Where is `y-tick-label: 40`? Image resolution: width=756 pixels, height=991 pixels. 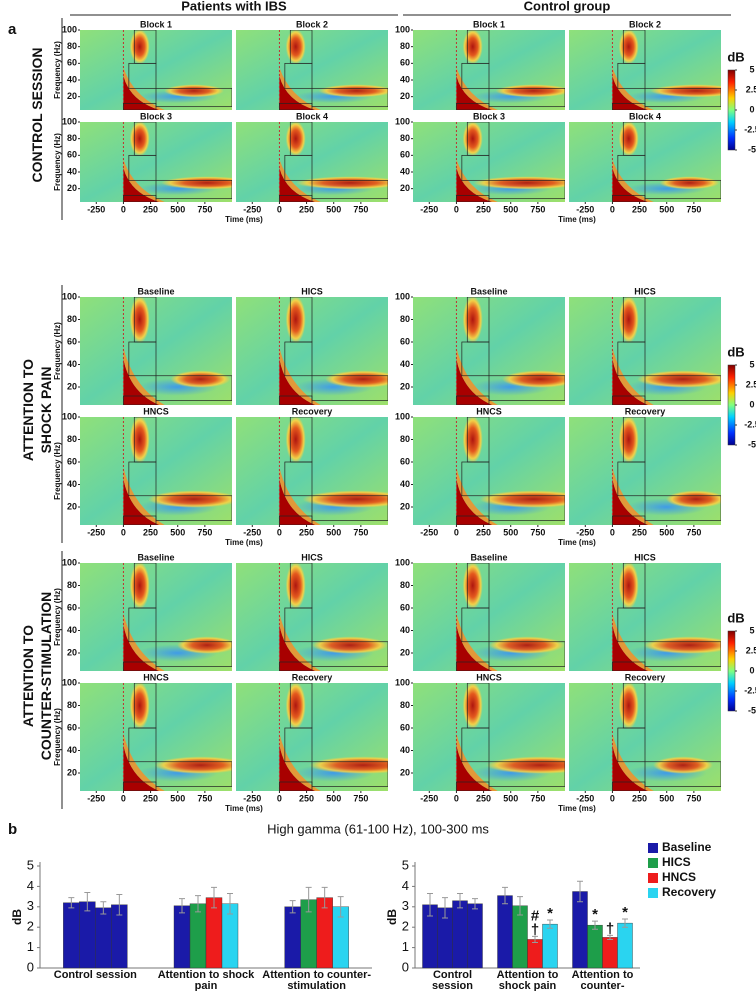 y-tick-label: 40 is located at coordinates (405, 364).